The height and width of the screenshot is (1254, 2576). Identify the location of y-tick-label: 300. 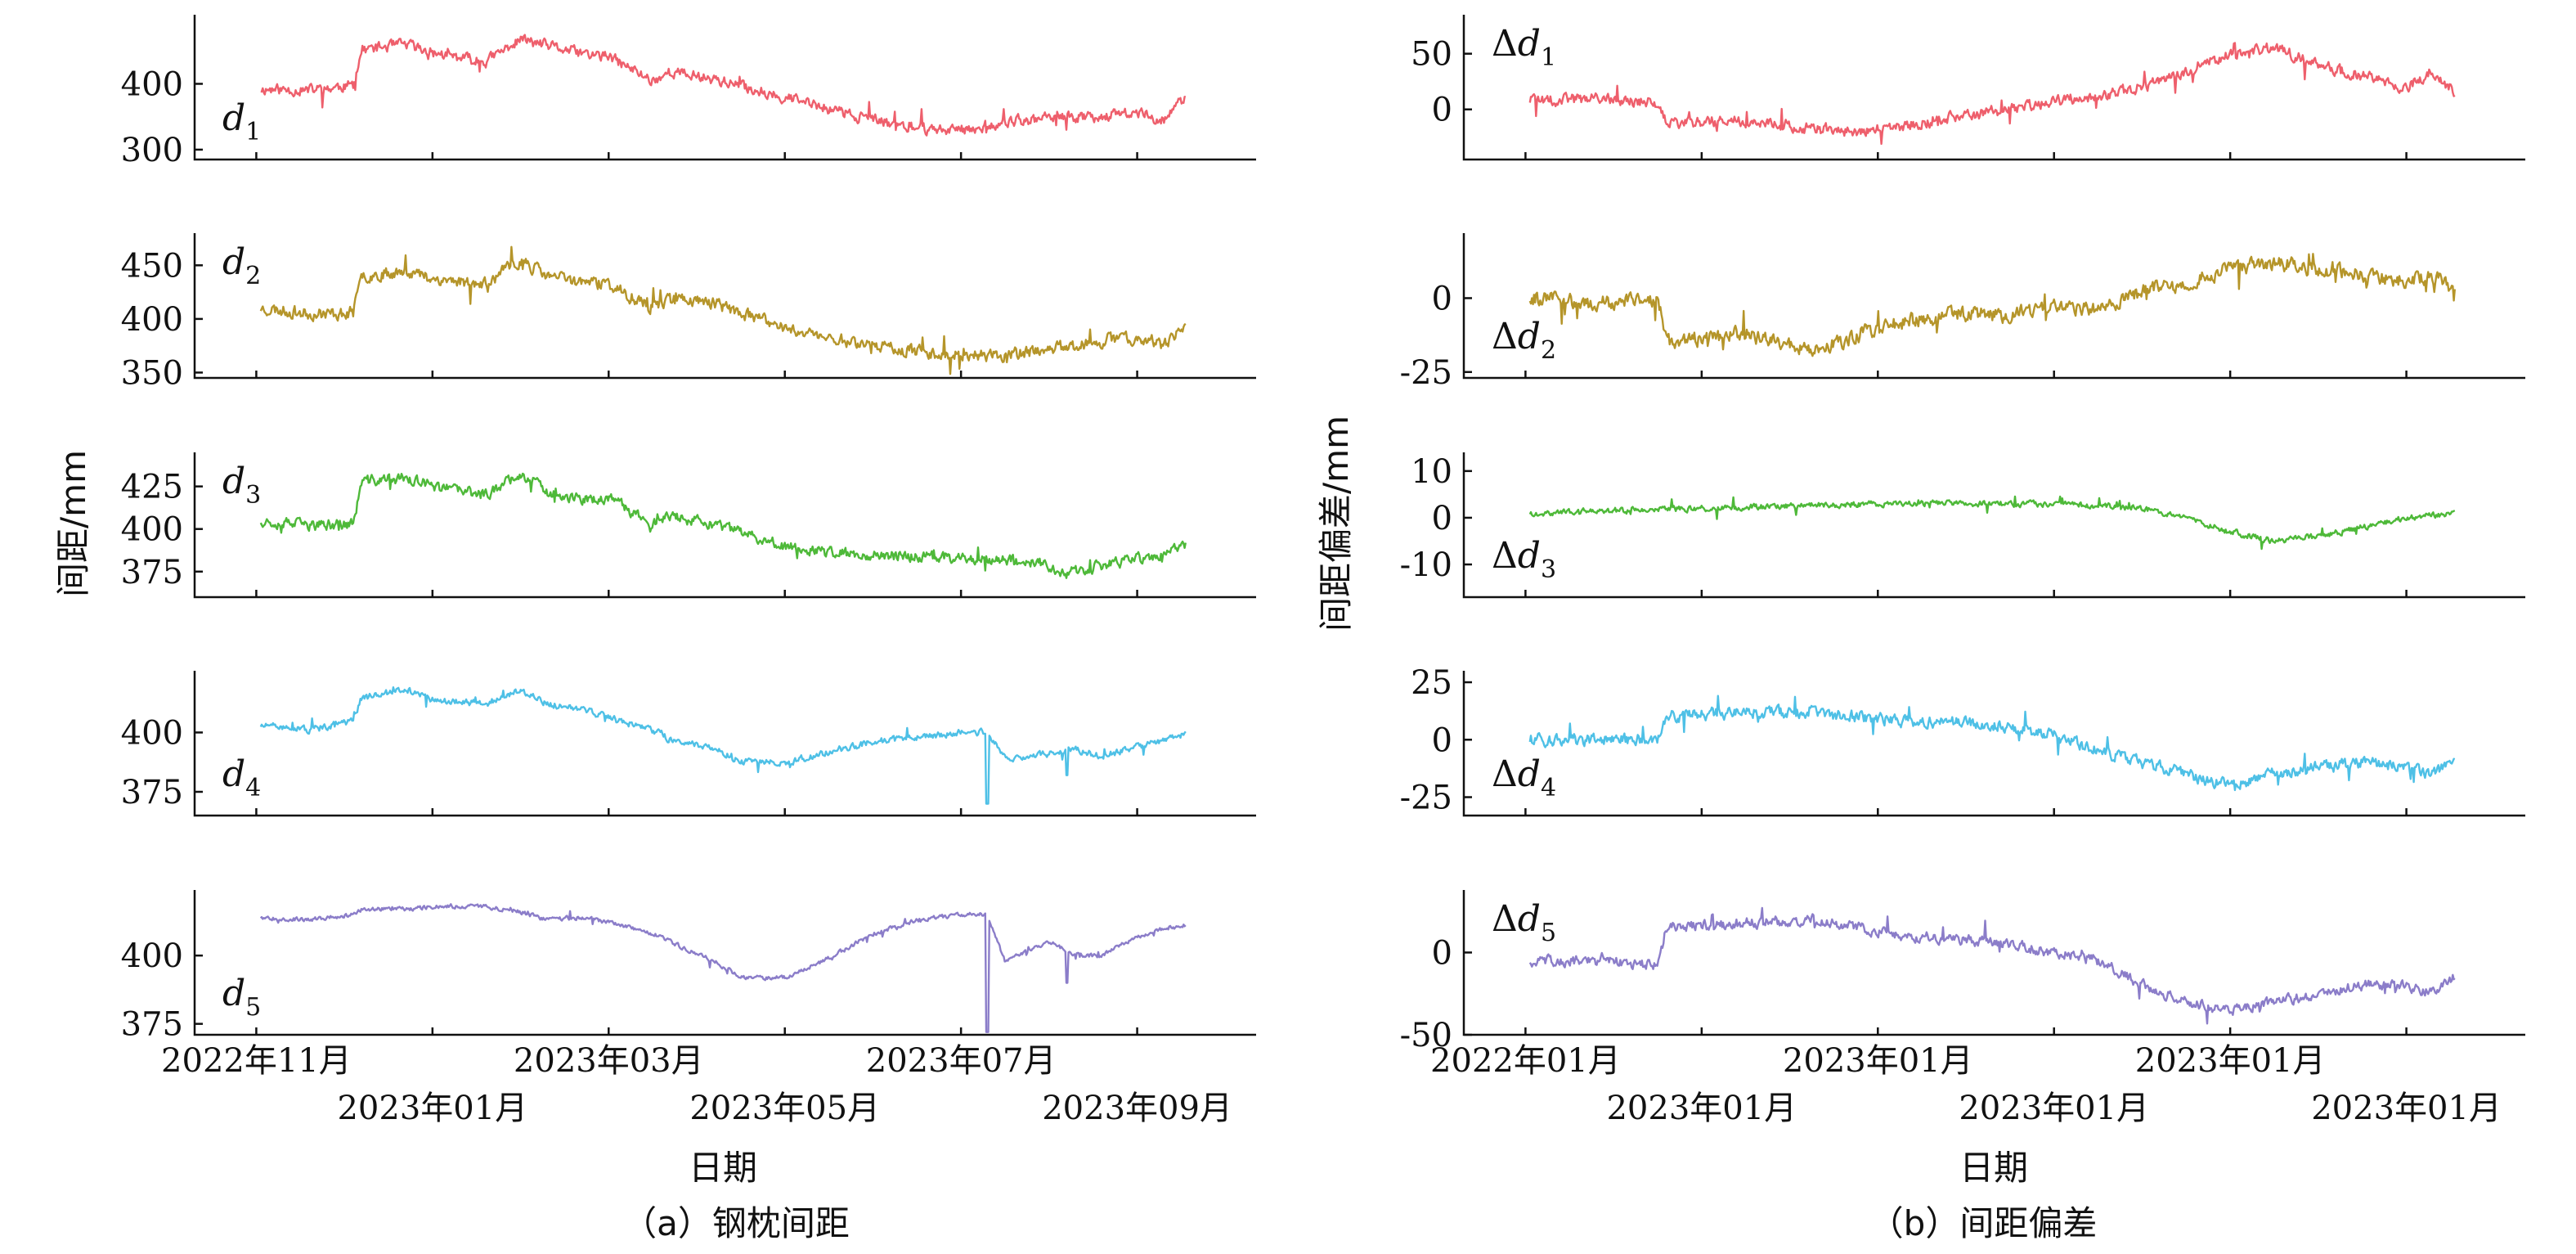
(152, 150).